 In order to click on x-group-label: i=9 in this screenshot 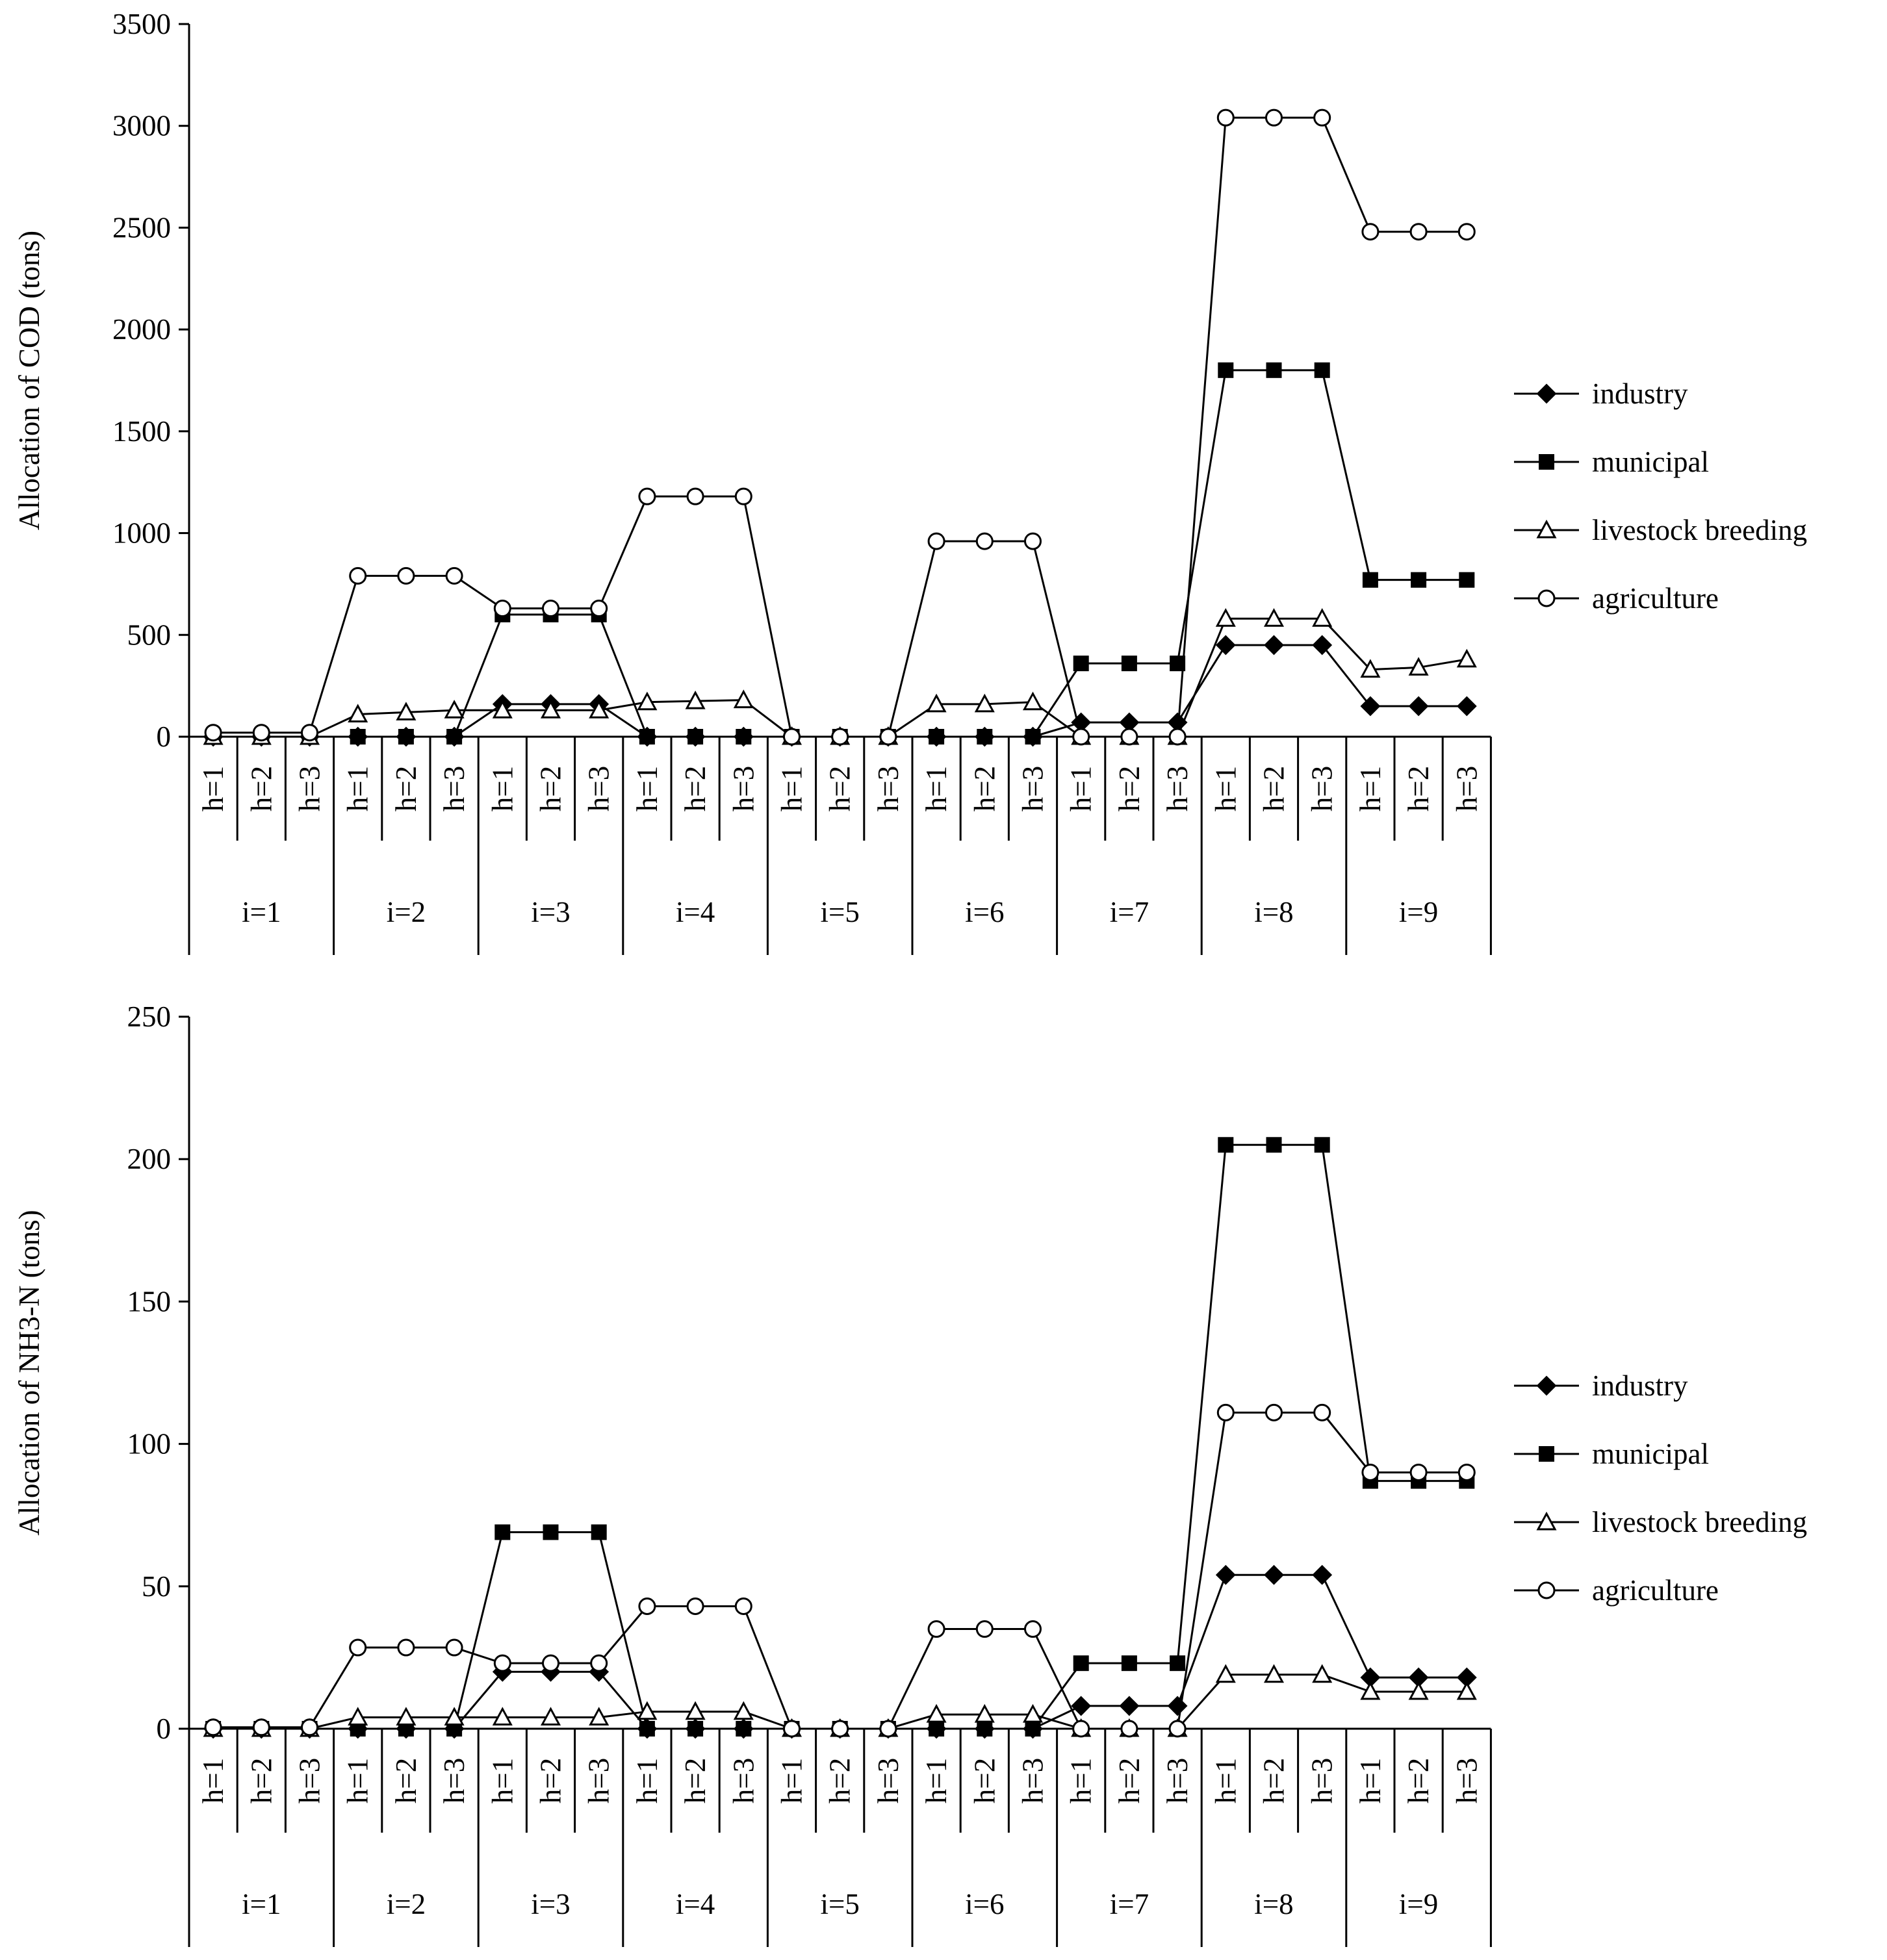, I will do `click(1418, 912)`.